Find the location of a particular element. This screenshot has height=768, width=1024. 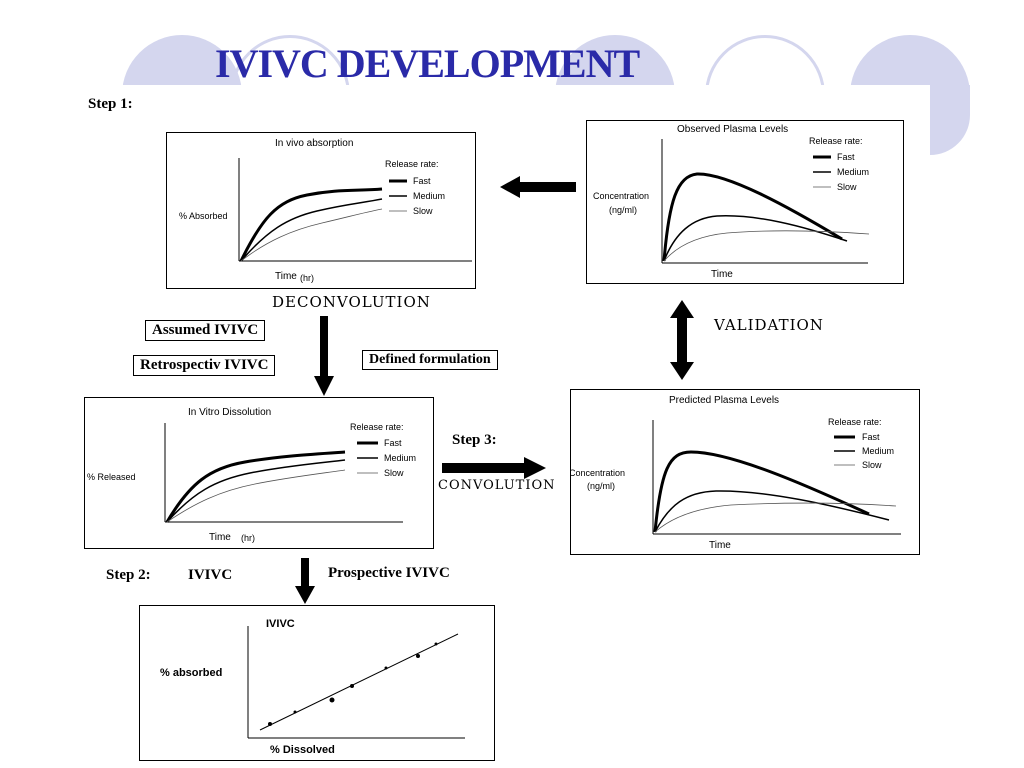

convolution-label: CONVOLUTION is located at coordinates (497, 485).